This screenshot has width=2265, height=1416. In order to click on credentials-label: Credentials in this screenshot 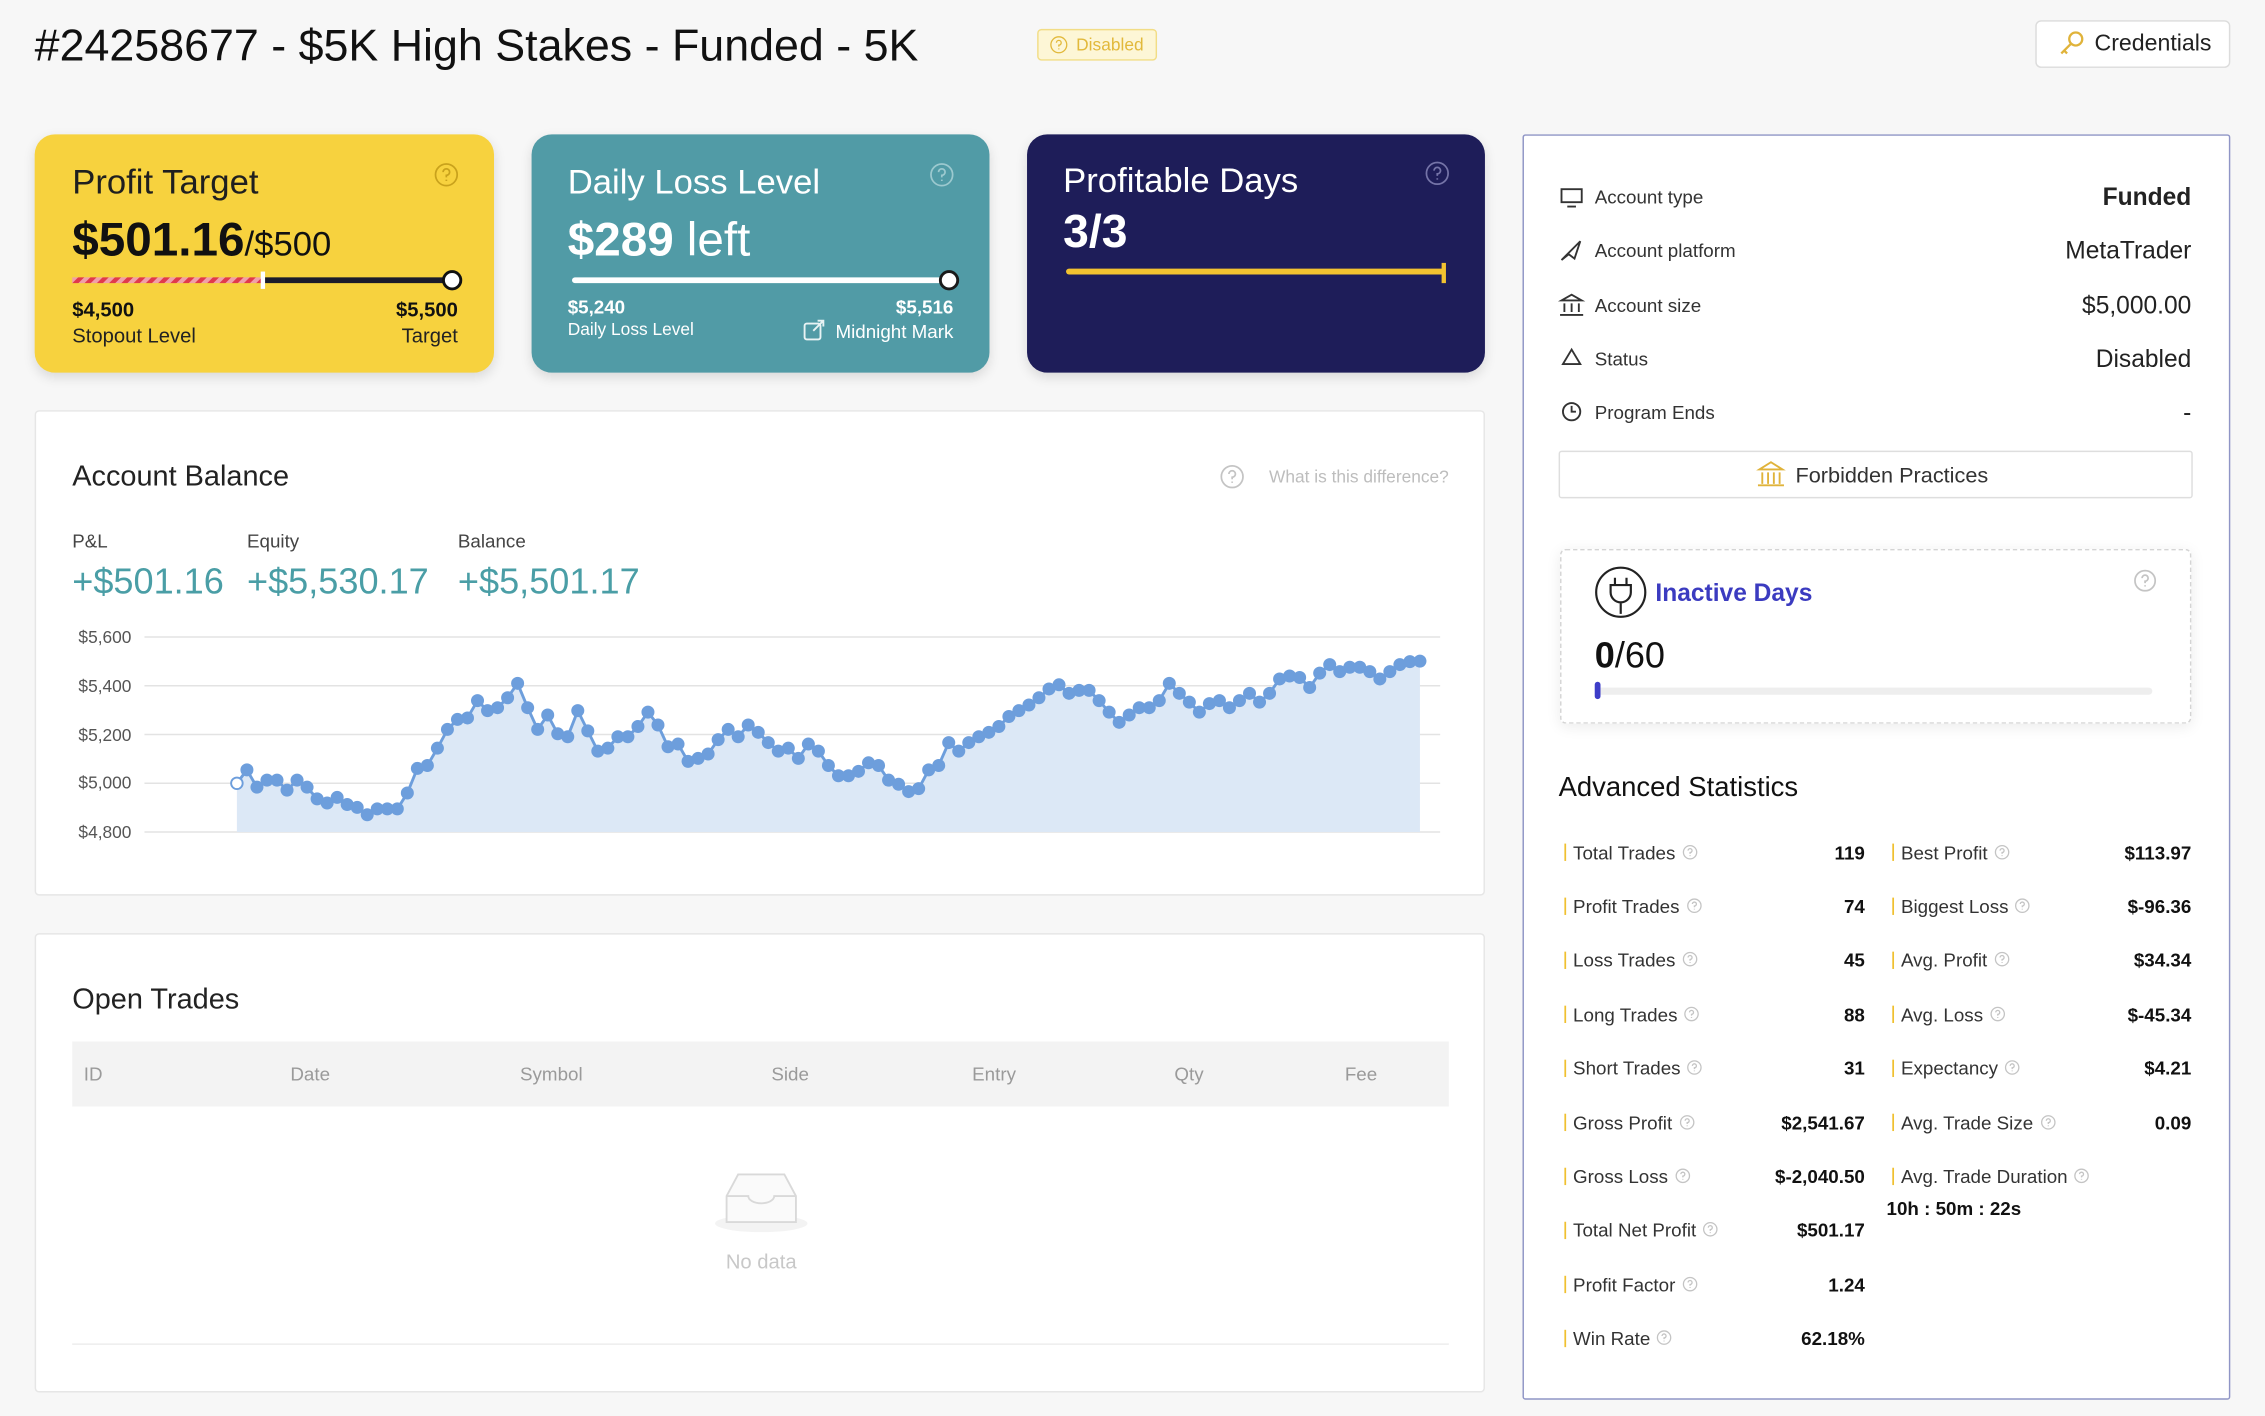, I will do `click(2153, 44)`.